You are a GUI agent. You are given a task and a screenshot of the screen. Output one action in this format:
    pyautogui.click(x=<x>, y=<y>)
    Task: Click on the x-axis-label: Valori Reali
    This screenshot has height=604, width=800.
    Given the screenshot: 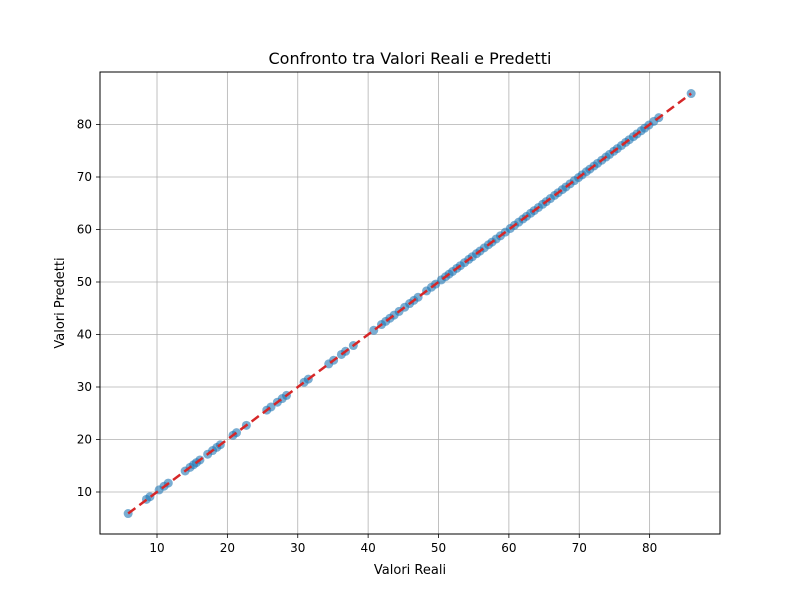 What is the action you would take?
    pyautogui.click(x=410, y=570)
    